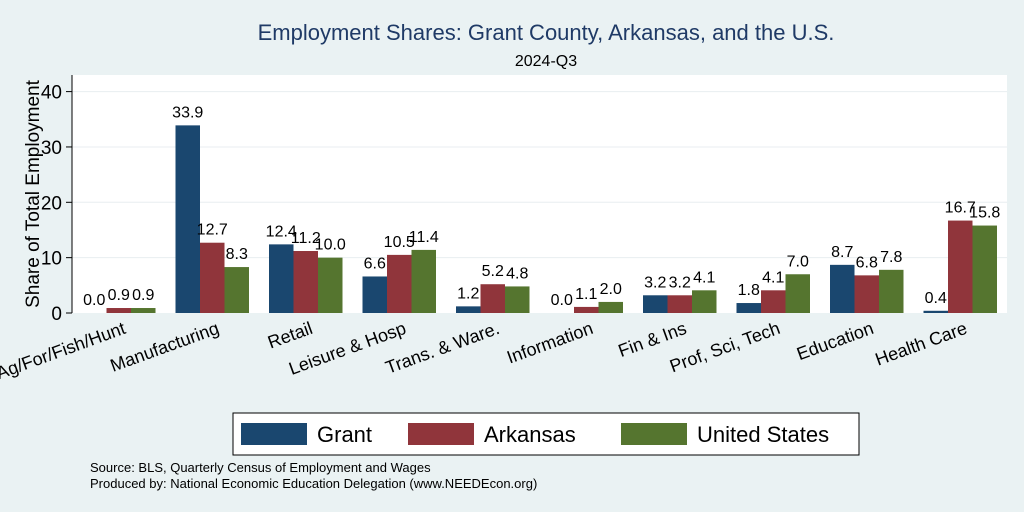 The width and height of the screenshot is (1024, 512). I want to click on y-tick-label: 10, so click(51, 259).